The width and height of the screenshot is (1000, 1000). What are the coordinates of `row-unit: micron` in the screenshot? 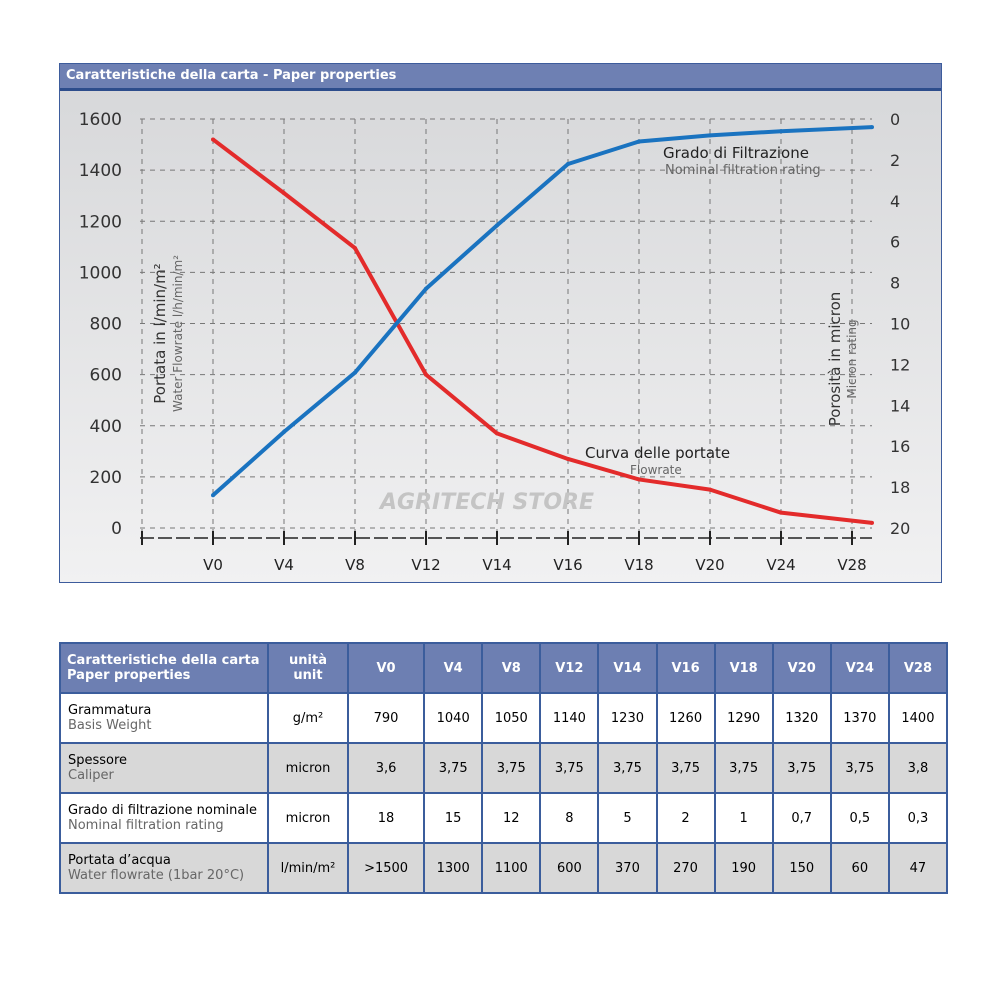 It's located at (308, 818).